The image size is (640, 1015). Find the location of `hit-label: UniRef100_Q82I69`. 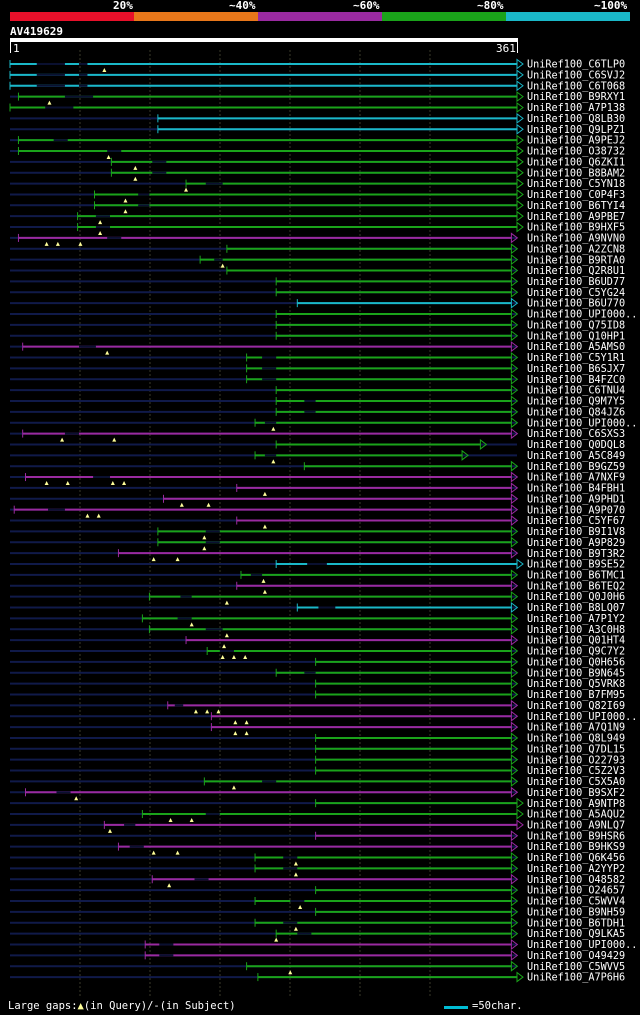

hit-label: UniRef100_Q82I69 is located at coordinates (576, 706).